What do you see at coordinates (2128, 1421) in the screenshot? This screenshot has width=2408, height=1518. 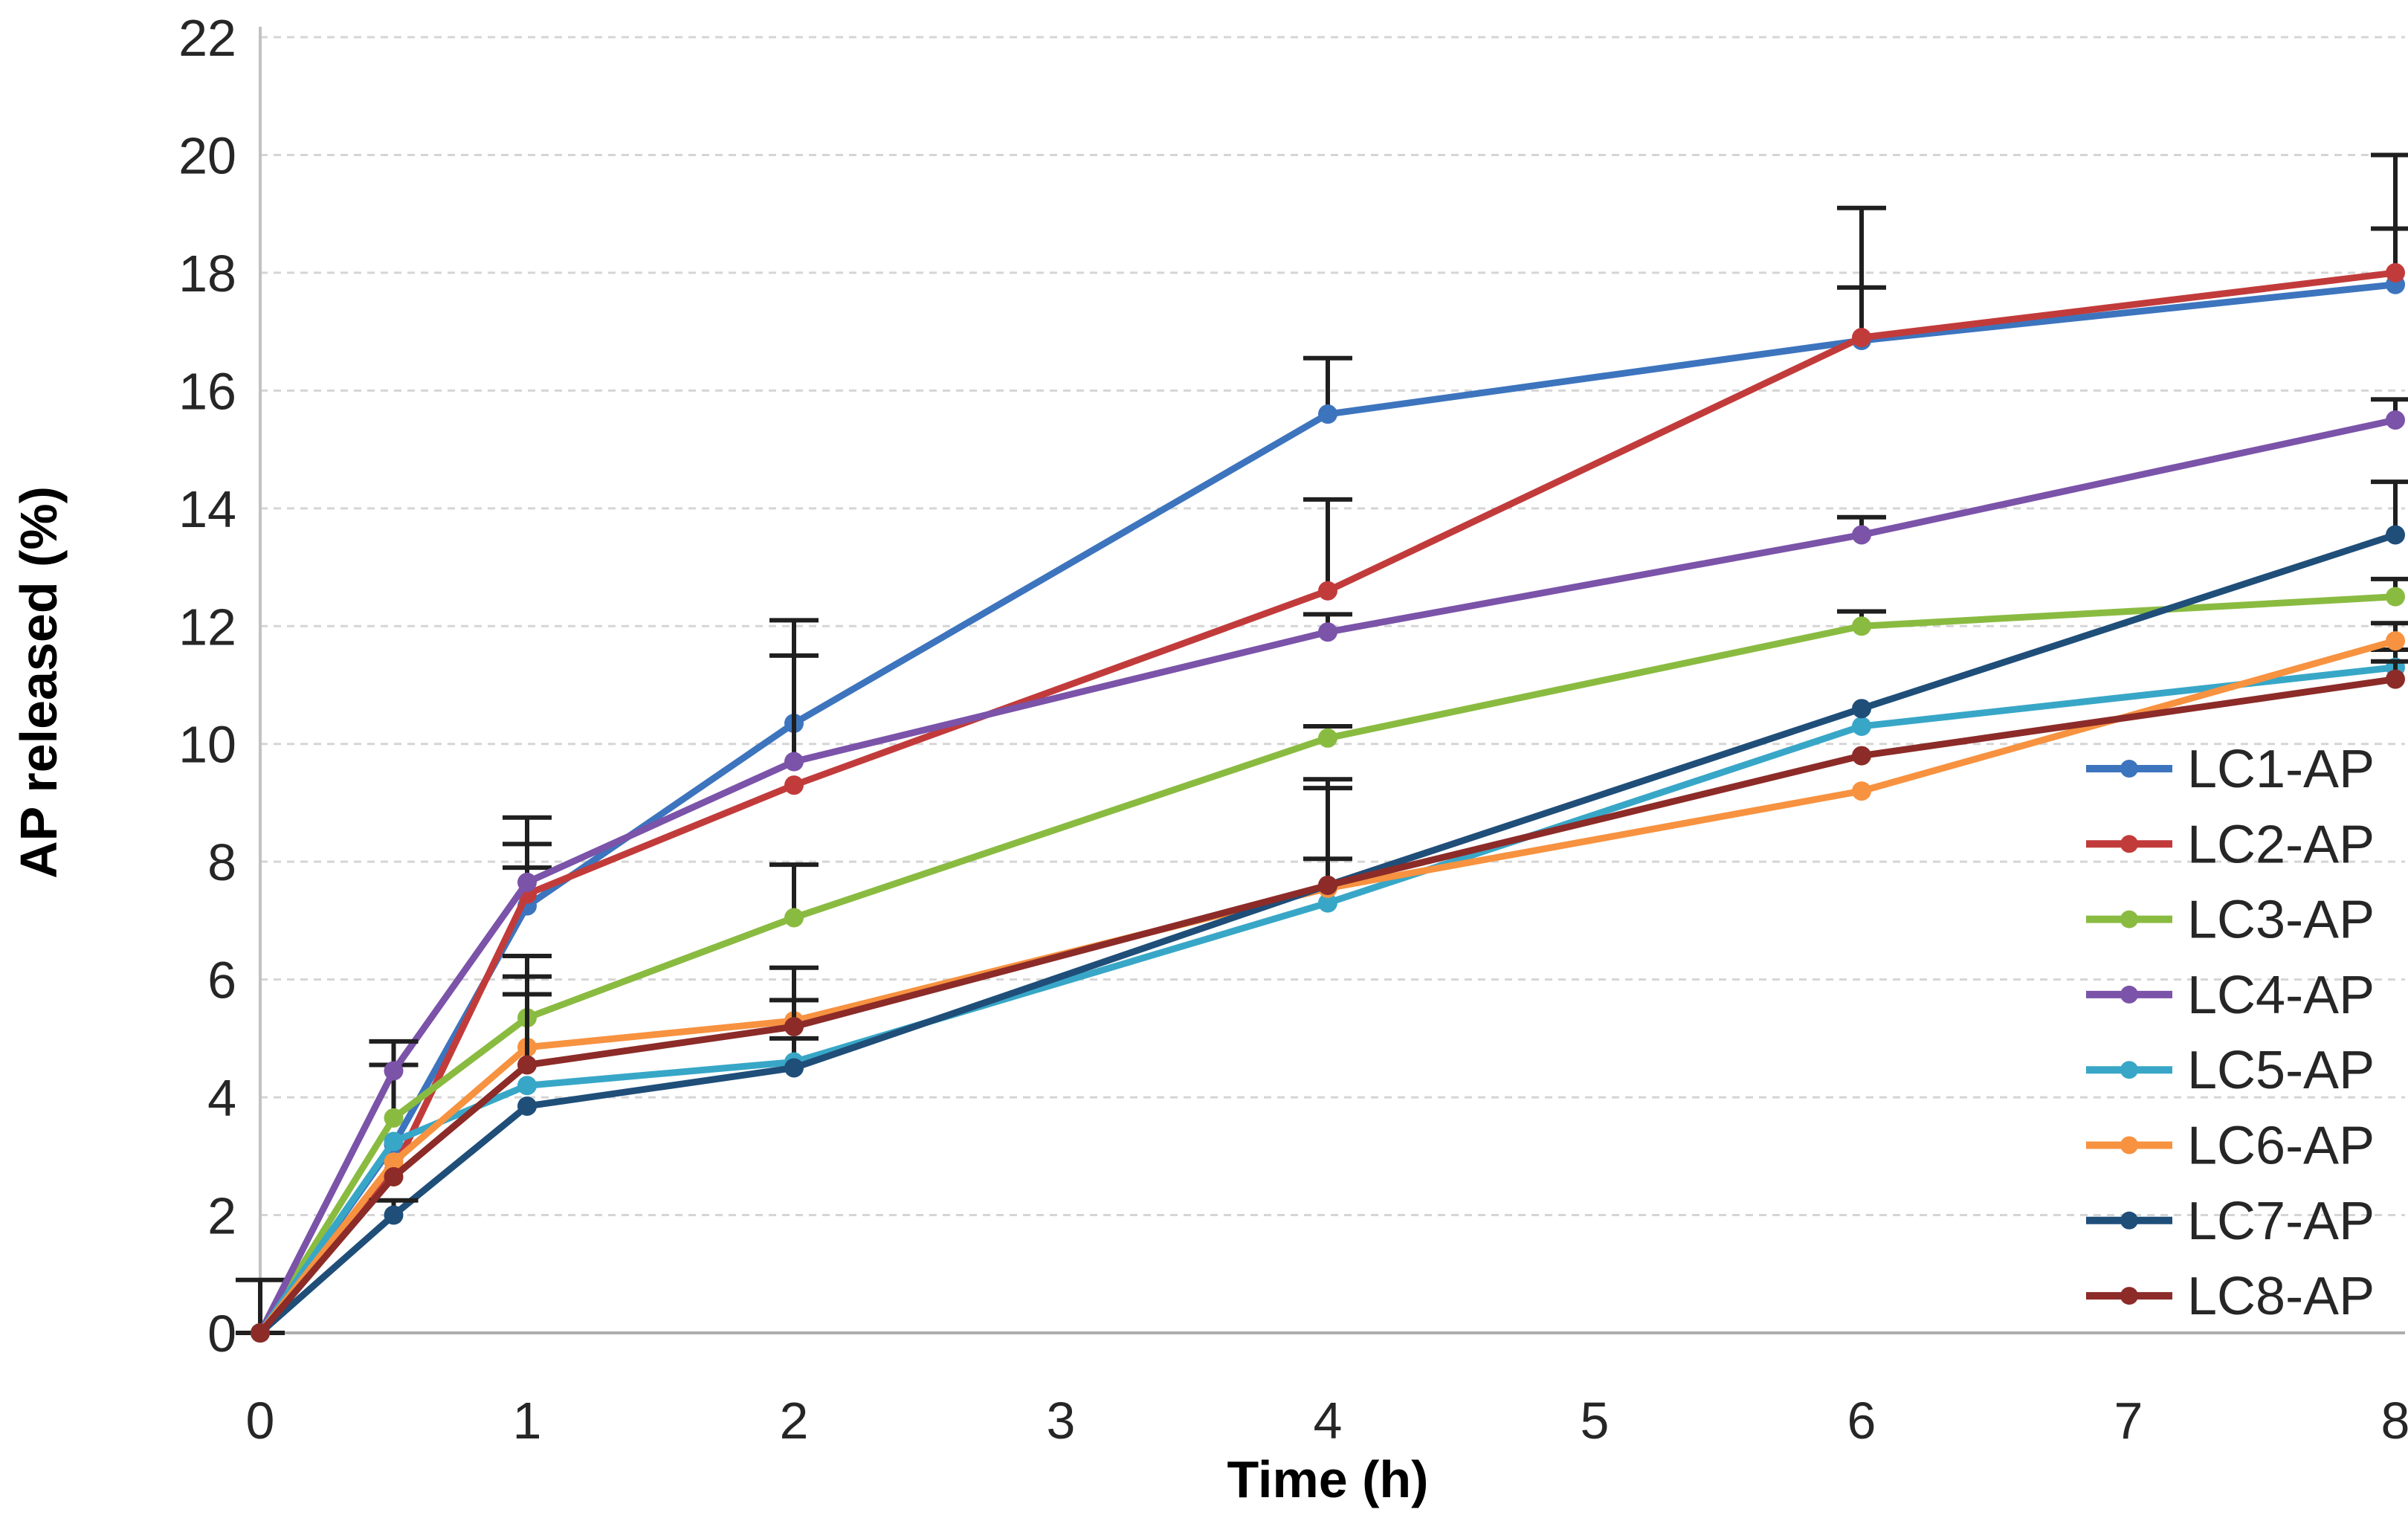 I see `x-tick-label: 7` at bounding box center [2128, 1421].